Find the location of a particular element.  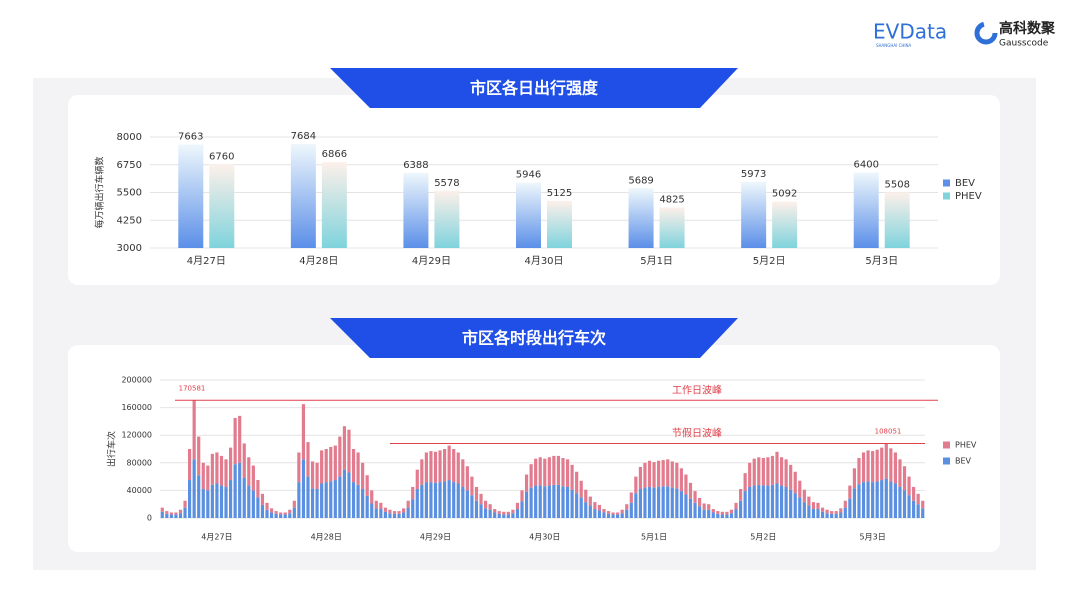

brand-icon is located at coordinates (986, 33).